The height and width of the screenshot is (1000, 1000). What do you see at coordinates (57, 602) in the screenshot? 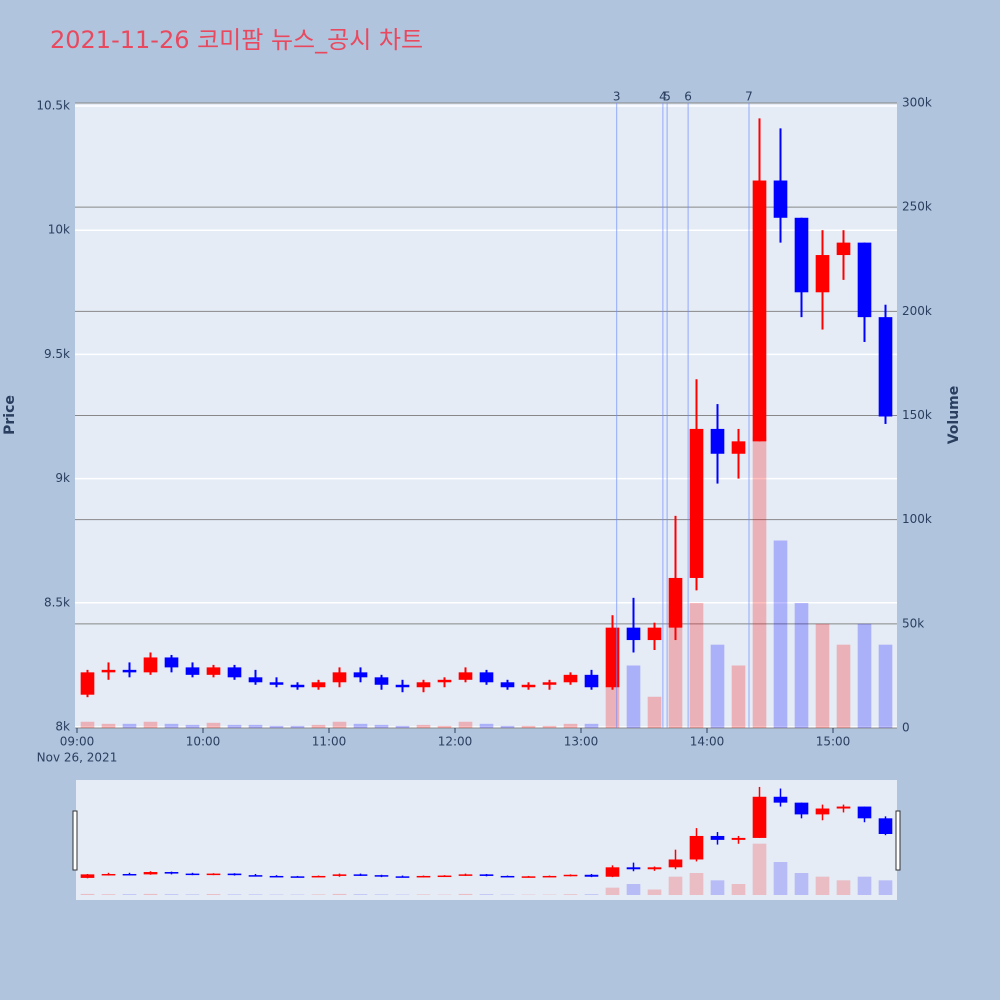
I see `y-tick-label: 8.5k` at bounding box center [57, 602].